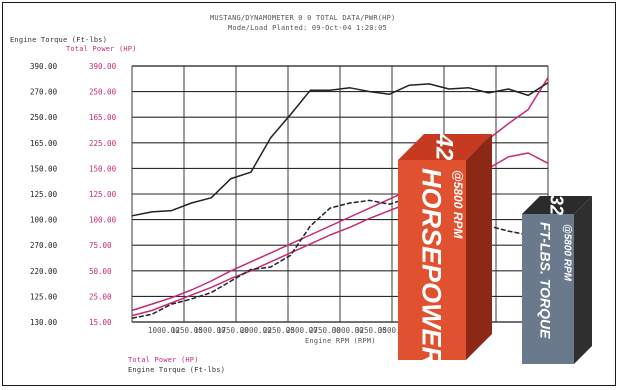  I want to click on right-tick-label: 100.00, so click(103, 220).